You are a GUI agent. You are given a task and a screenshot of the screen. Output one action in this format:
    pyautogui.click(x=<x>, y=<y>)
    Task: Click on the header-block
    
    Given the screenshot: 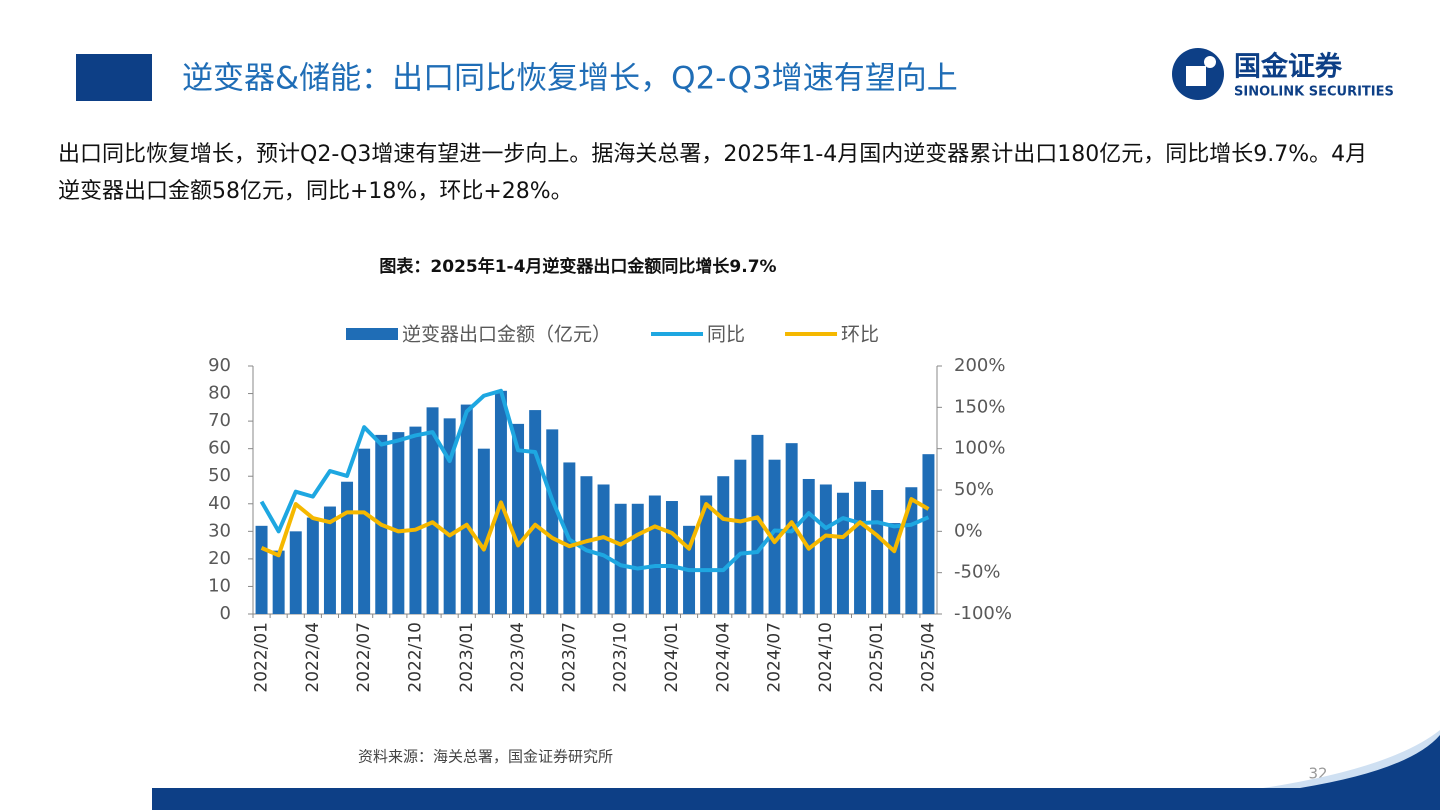 What is the action you would take?
    pyautogui.click(x=114, y=77)
    